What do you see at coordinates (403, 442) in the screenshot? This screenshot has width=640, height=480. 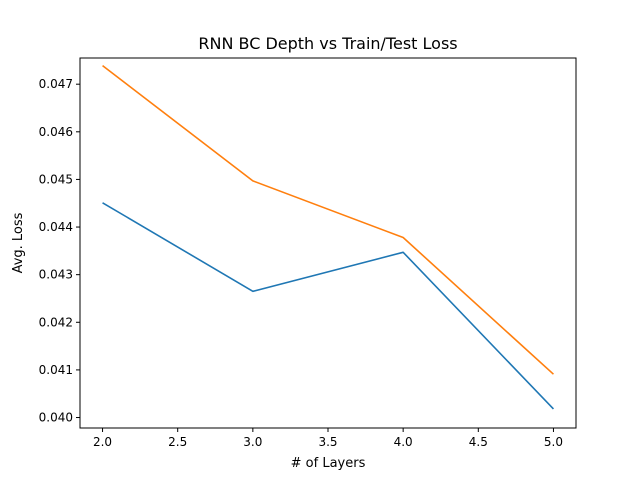 I see `x-tick-label: 4.0` at bounding box center [403, 442].